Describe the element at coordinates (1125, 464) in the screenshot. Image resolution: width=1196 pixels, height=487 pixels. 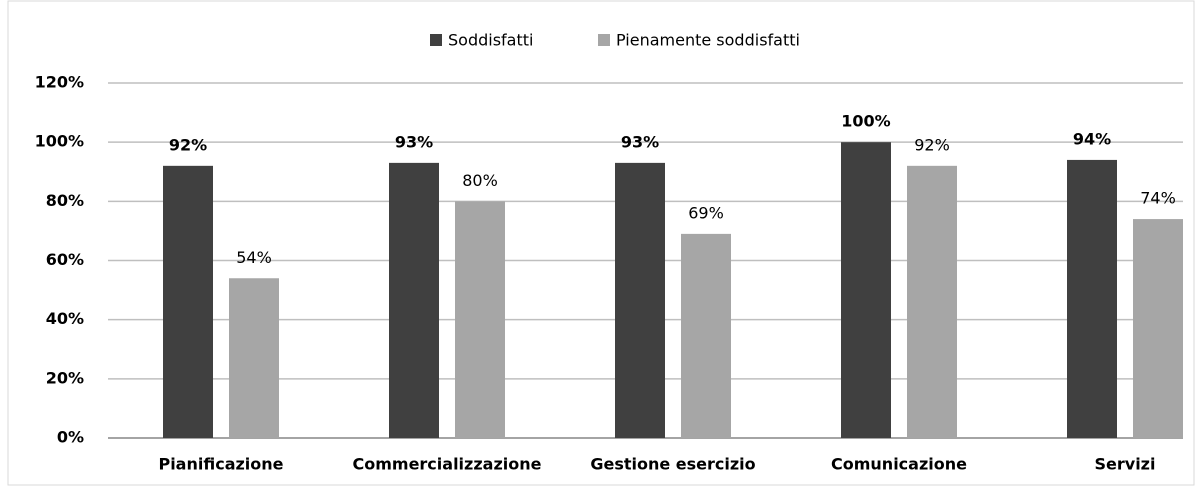
I see `x-tick-label: Servizi` at that location.